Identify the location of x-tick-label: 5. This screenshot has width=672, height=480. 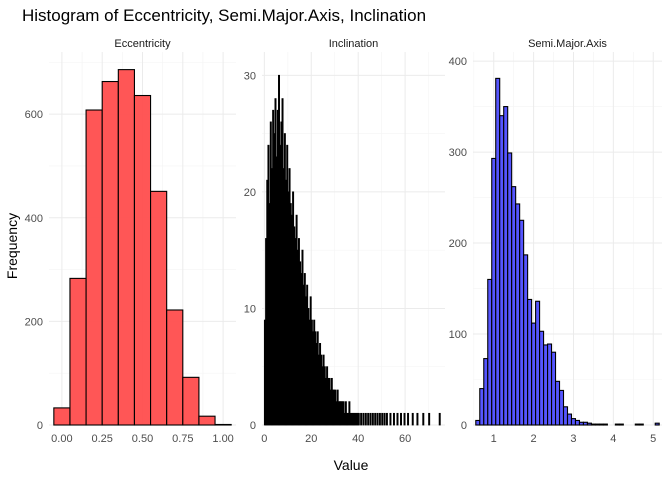
(653, 439).